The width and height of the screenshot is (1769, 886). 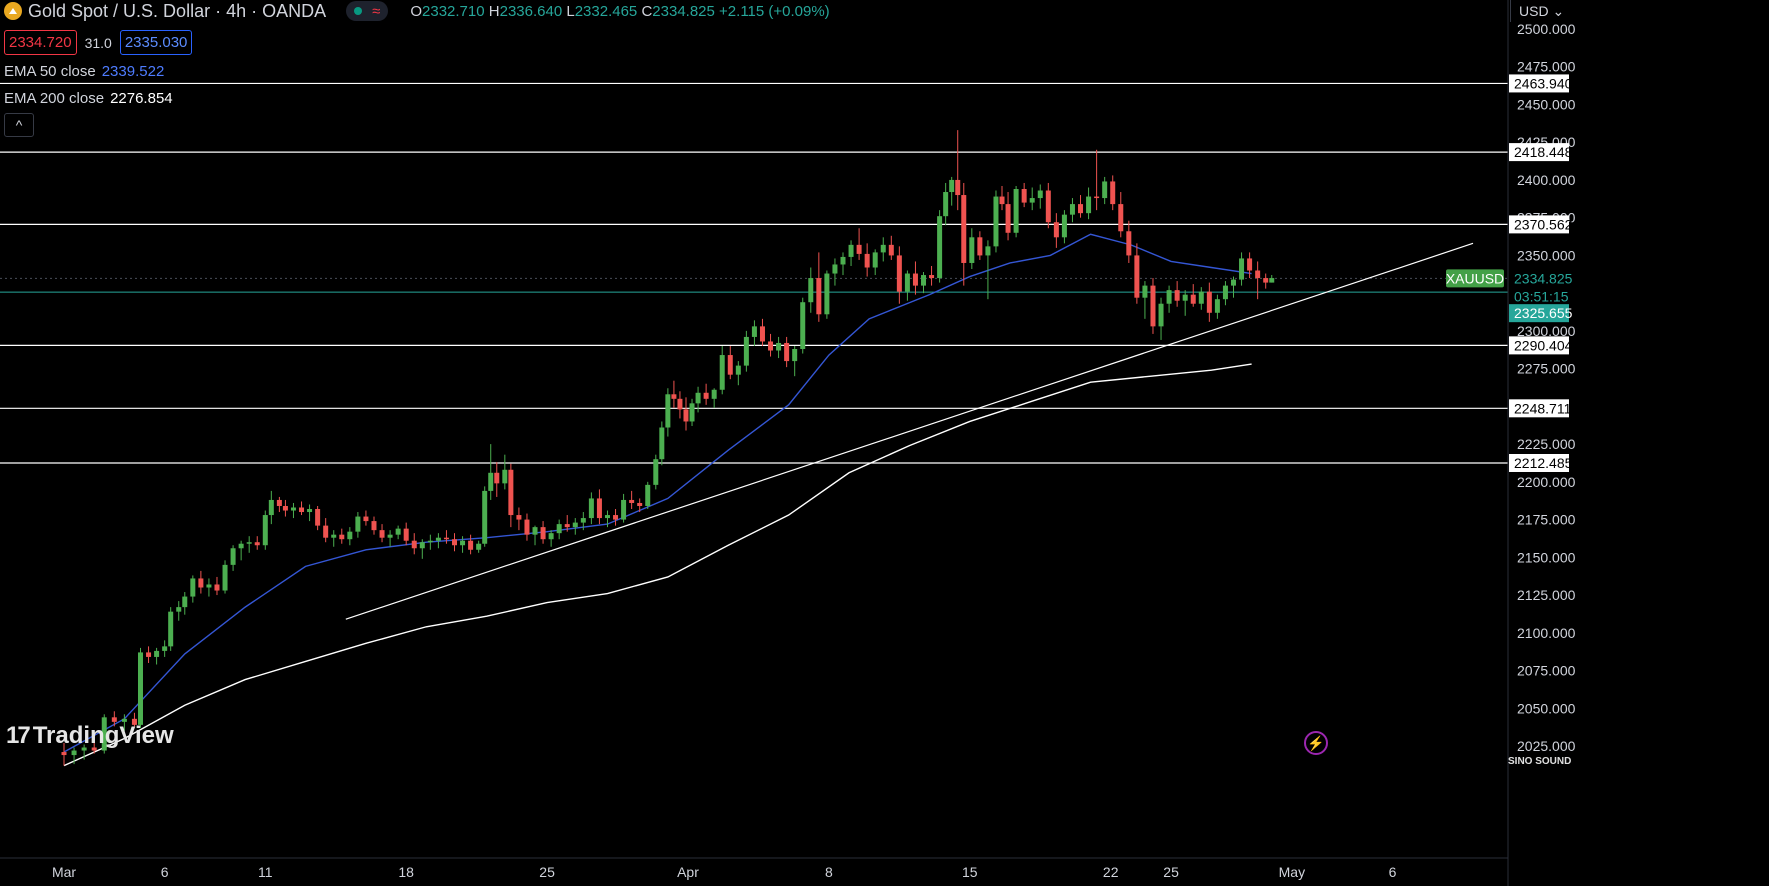 I want to click on collapse-legend-button: ^, so click(x=19, y=125).